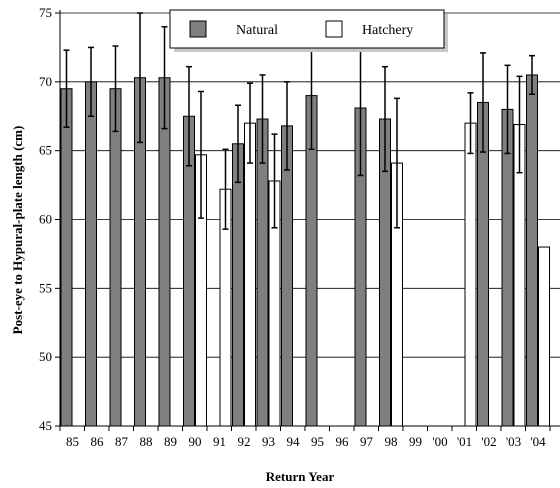 The height and width of the screenshot is (488, 560). I want to click on x-tick-label: 93, so click(268, 441).